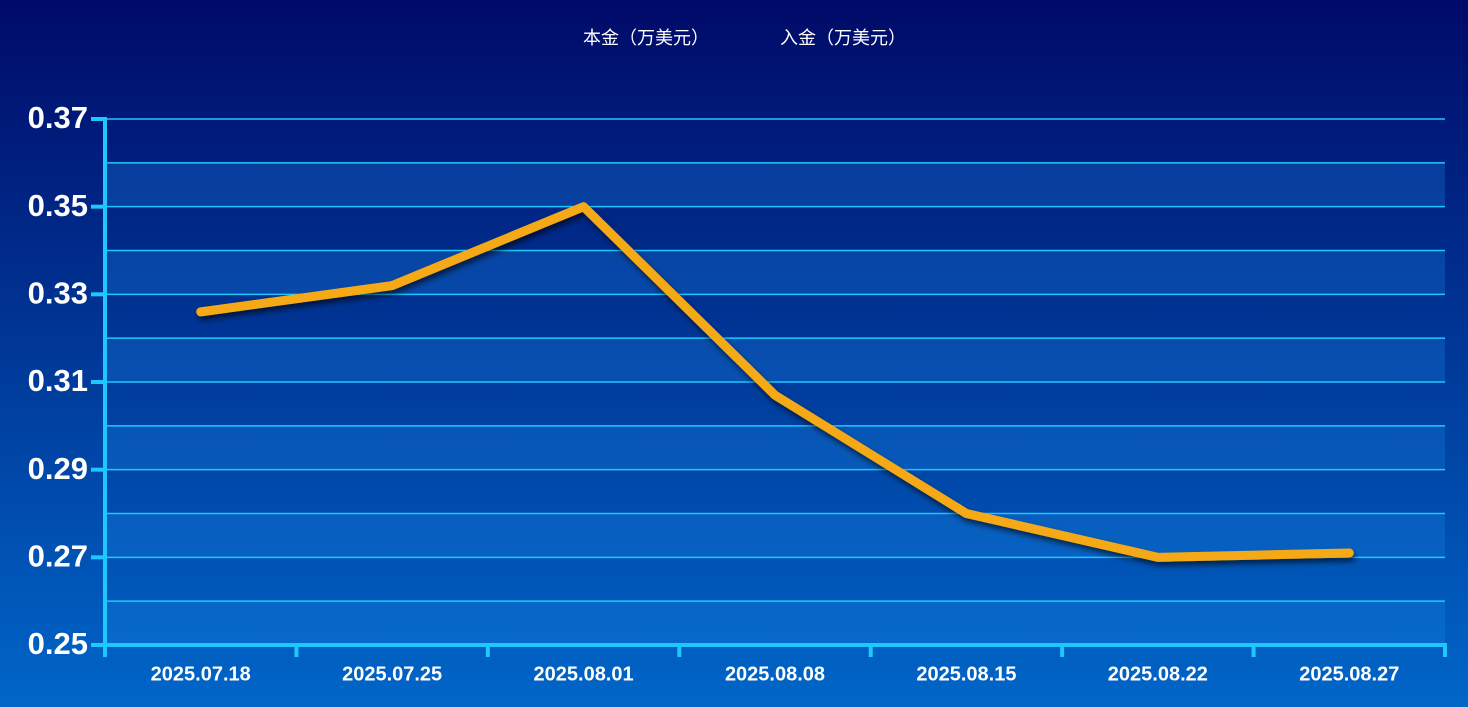  What do you see at coordinates (584, 674) in the screenshot?
I see `x-tick-label: 2025.08.01` at bounding box center [584, 674].